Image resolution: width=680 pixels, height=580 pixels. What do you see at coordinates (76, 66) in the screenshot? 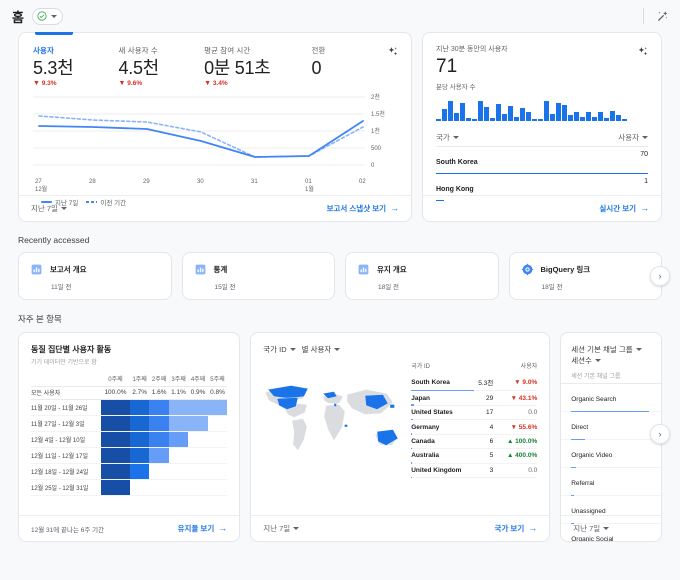
I see `kpi-users: 사용자 5.3천 ▼ 9.3%` at bounding box center [76, 66].